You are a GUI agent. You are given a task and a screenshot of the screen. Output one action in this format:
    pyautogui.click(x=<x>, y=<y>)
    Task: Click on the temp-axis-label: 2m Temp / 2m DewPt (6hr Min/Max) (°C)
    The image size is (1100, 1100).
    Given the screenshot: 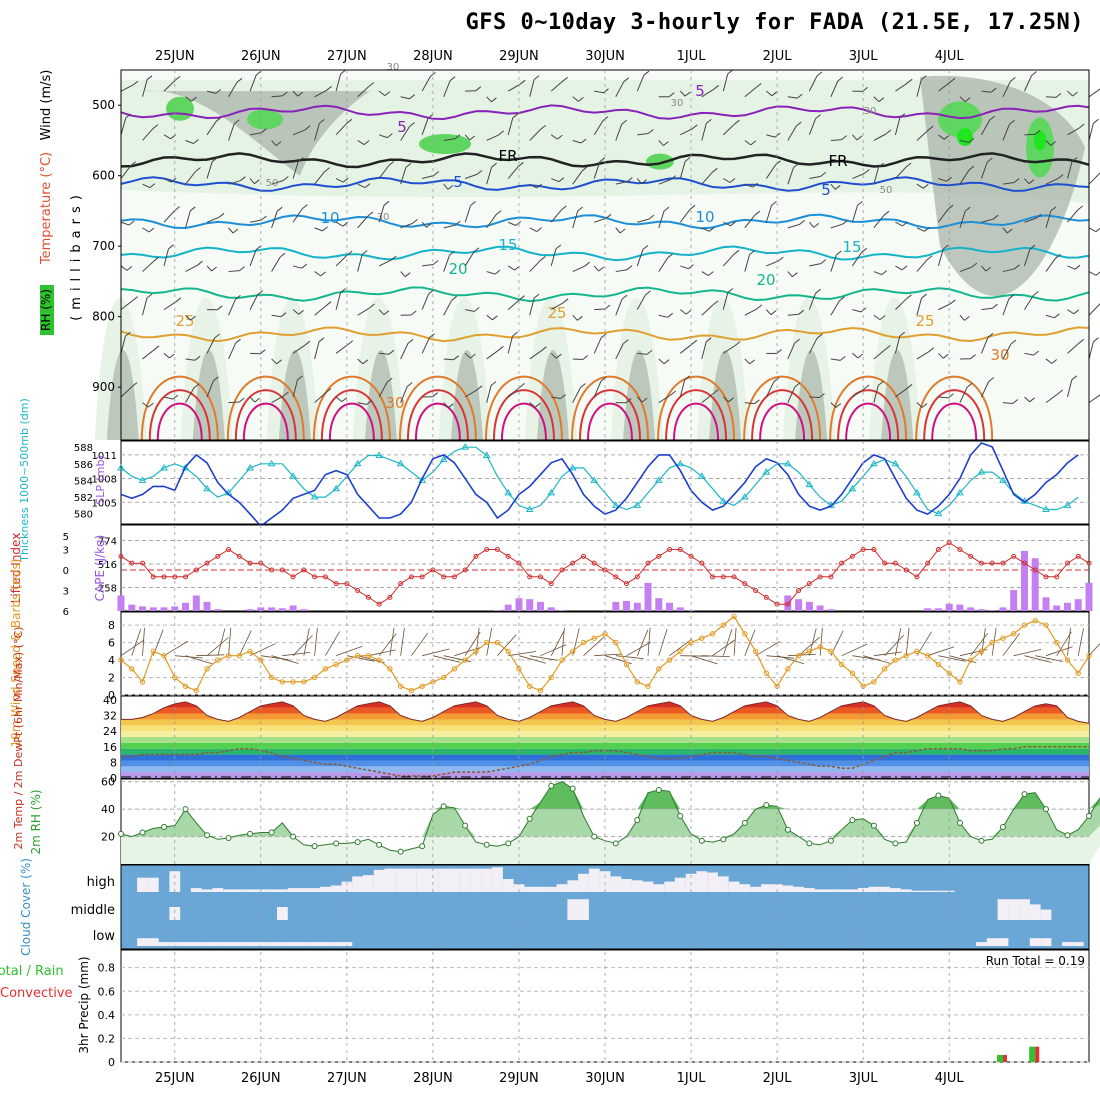 What is the action you would take?
    pyautogui.click(x=18, y=738)
    